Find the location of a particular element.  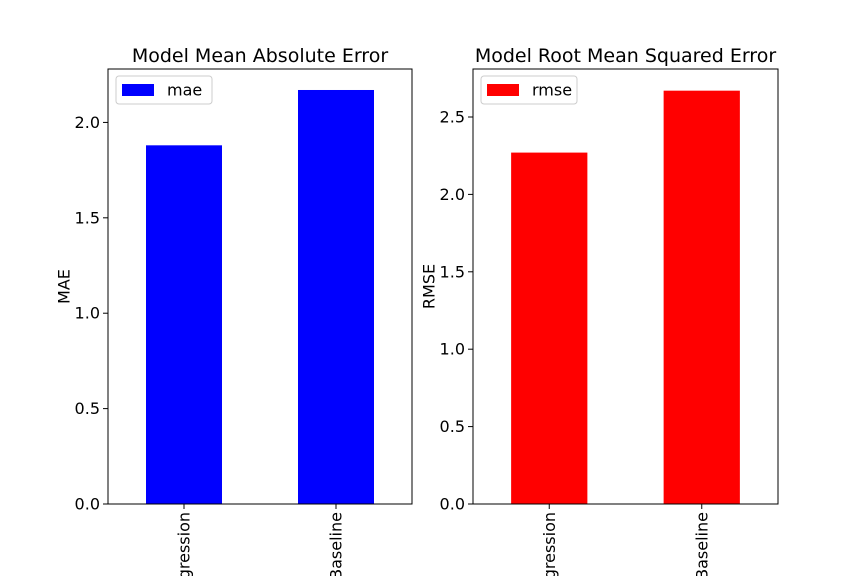

rmse-ytick-label: 0.0 is located at coordinates (452, 504).